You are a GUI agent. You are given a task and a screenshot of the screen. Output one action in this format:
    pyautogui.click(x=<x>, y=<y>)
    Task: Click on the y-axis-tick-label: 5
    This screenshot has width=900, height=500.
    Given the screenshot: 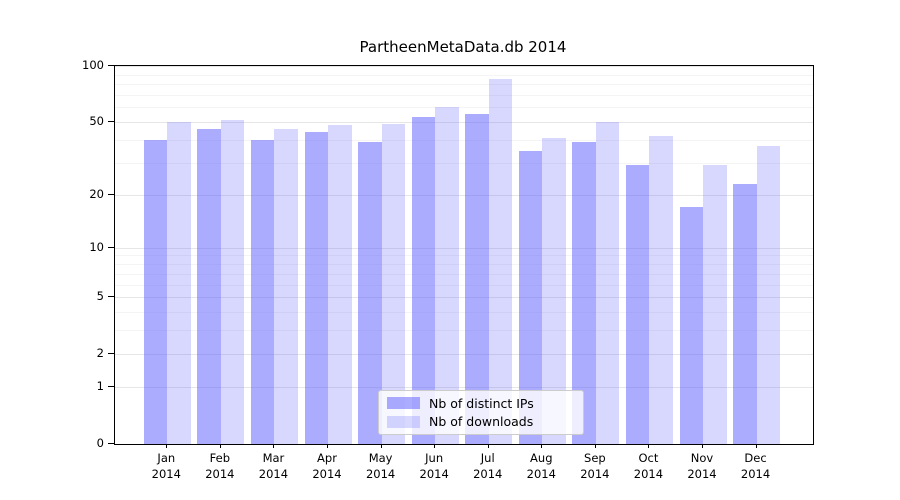 What is the action you would take?
    pyautogui.click(x=100, y=296)
    